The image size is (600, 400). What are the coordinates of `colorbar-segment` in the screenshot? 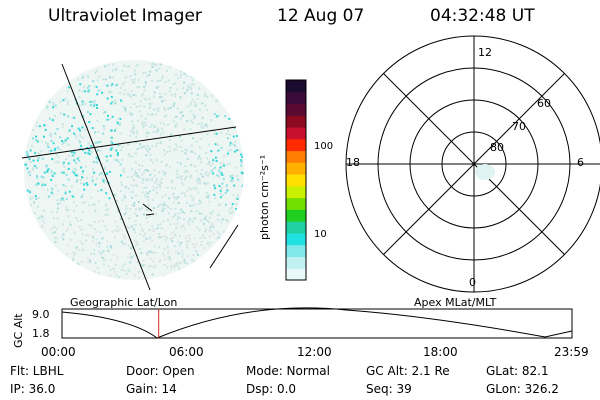 It's located at (296, 262).